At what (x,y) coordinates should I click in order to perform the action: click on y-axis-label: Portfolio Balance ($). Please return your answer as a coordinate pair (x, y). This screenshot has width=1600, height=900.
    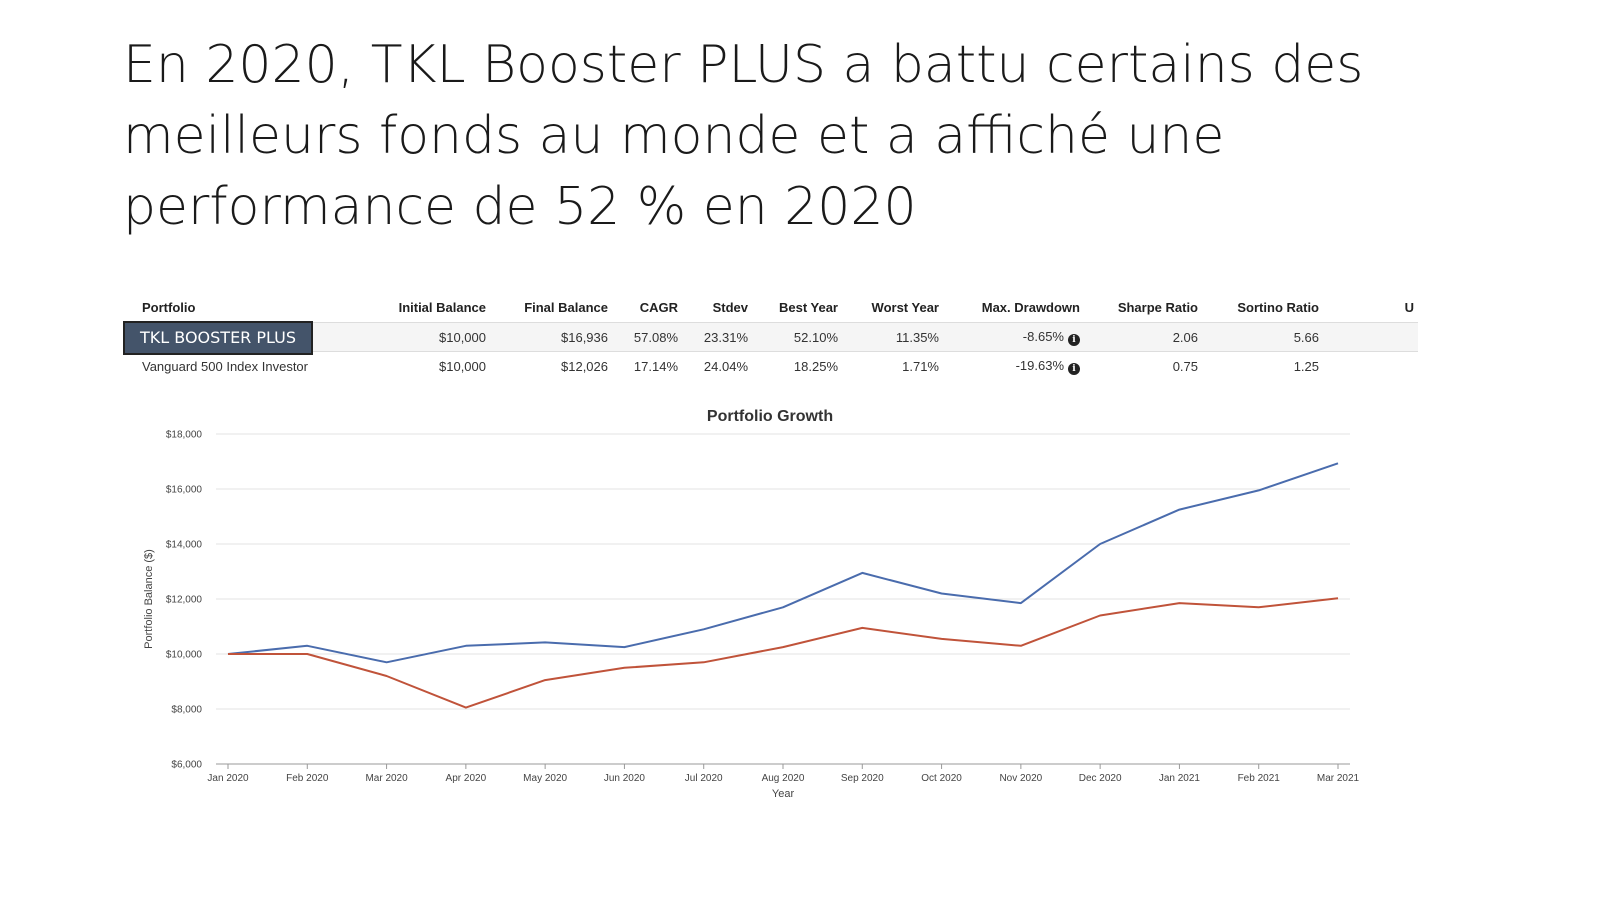
    Looking at the image, I should click on (149, 599).